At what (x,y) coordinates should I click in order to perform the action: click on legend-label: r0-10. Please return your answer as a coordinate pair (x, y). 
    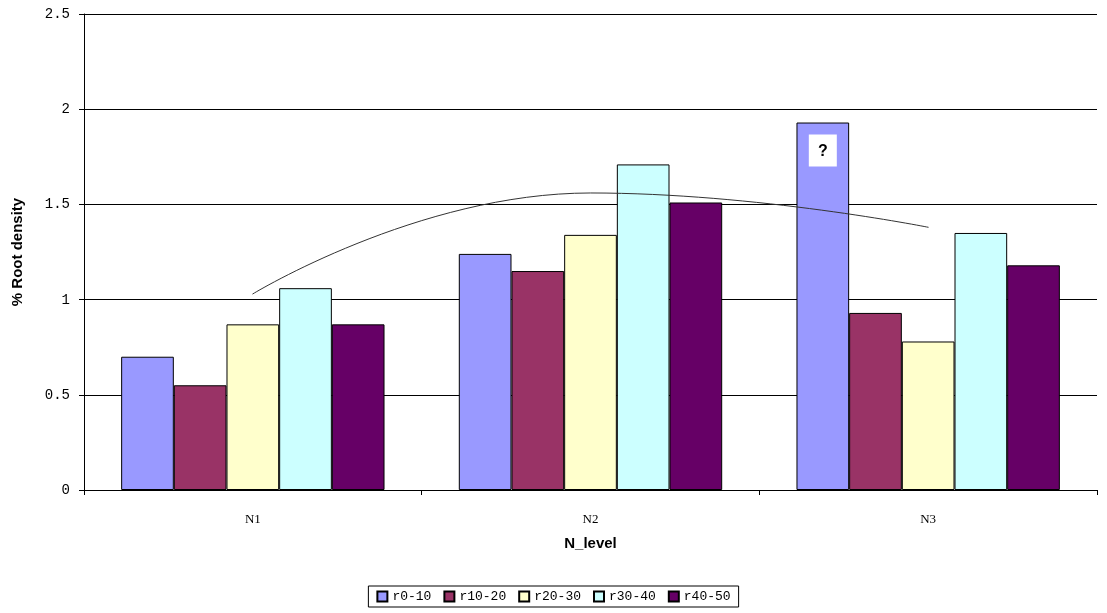
    Looking at the image, I should click on (412, 596).